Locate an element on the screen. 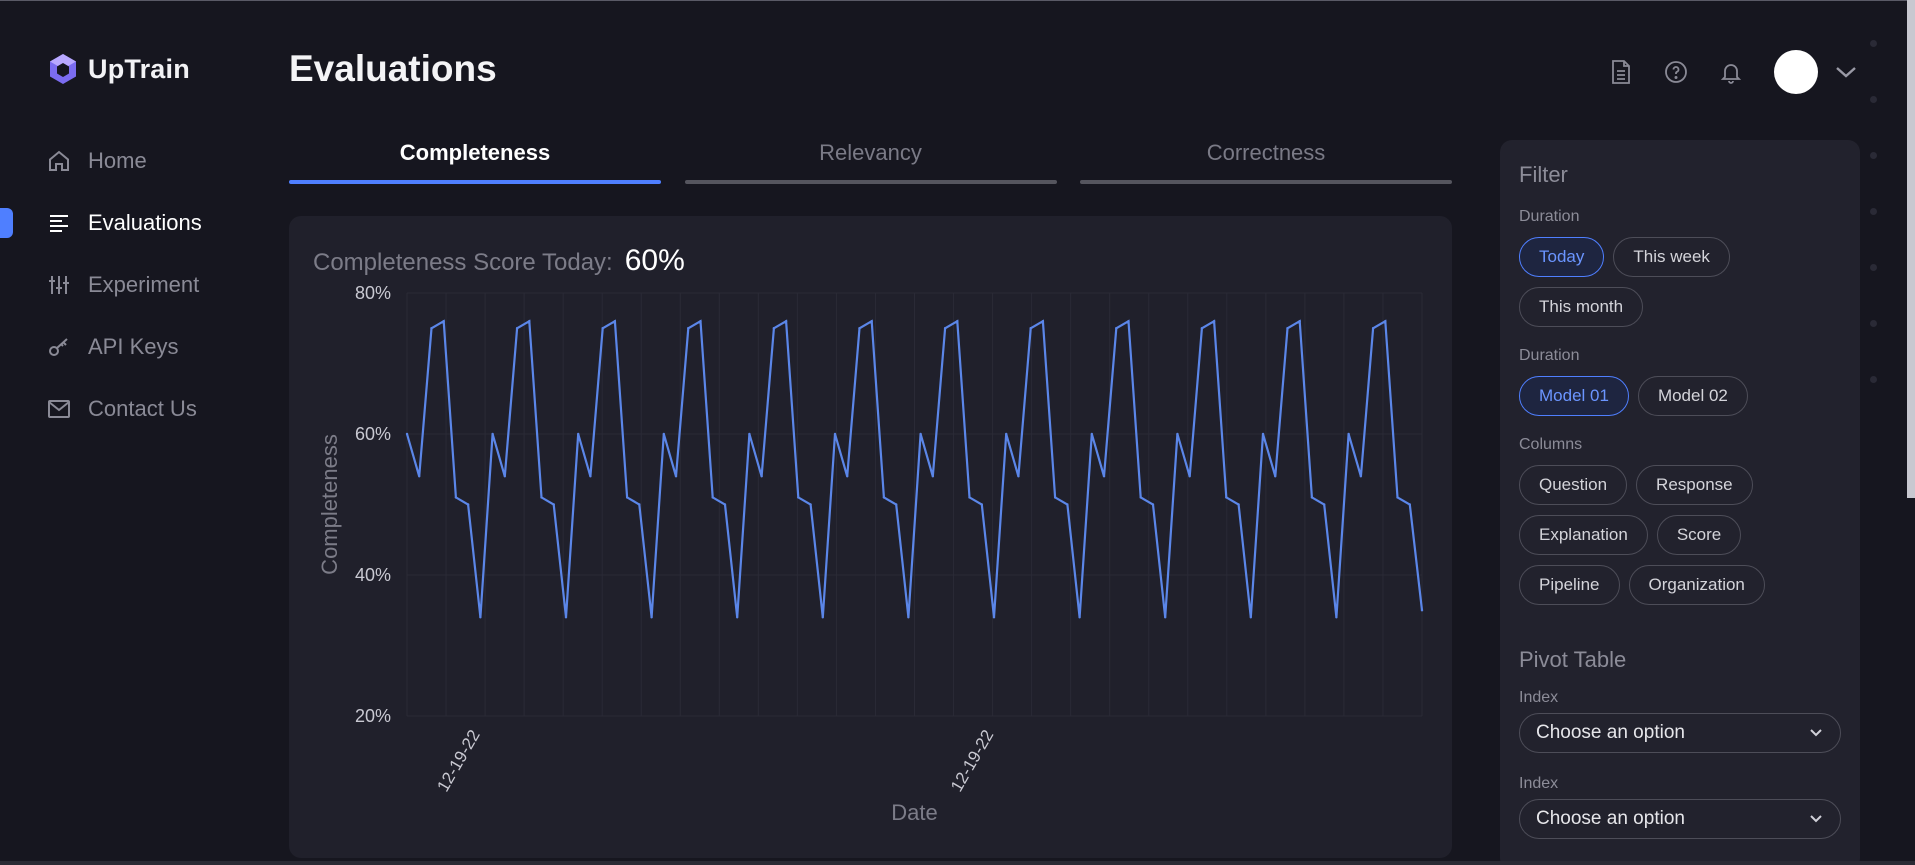 The width and height of the screenshot is (1915, 865). sidebar-item-experiment: Experiment is located at coordinates (130, 285).